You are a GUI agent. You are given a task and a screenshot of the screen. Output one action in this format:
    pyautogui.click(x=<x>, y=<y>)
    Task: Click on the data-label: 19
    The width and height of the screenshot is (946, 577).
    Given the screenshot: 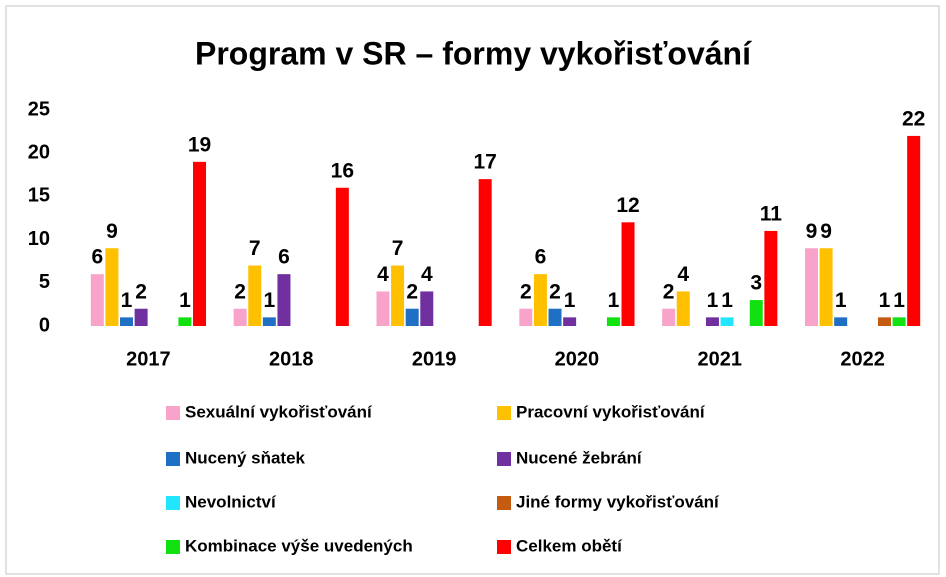 What is the action you would take?
    pyautogui.click(x=199, y=144)
    